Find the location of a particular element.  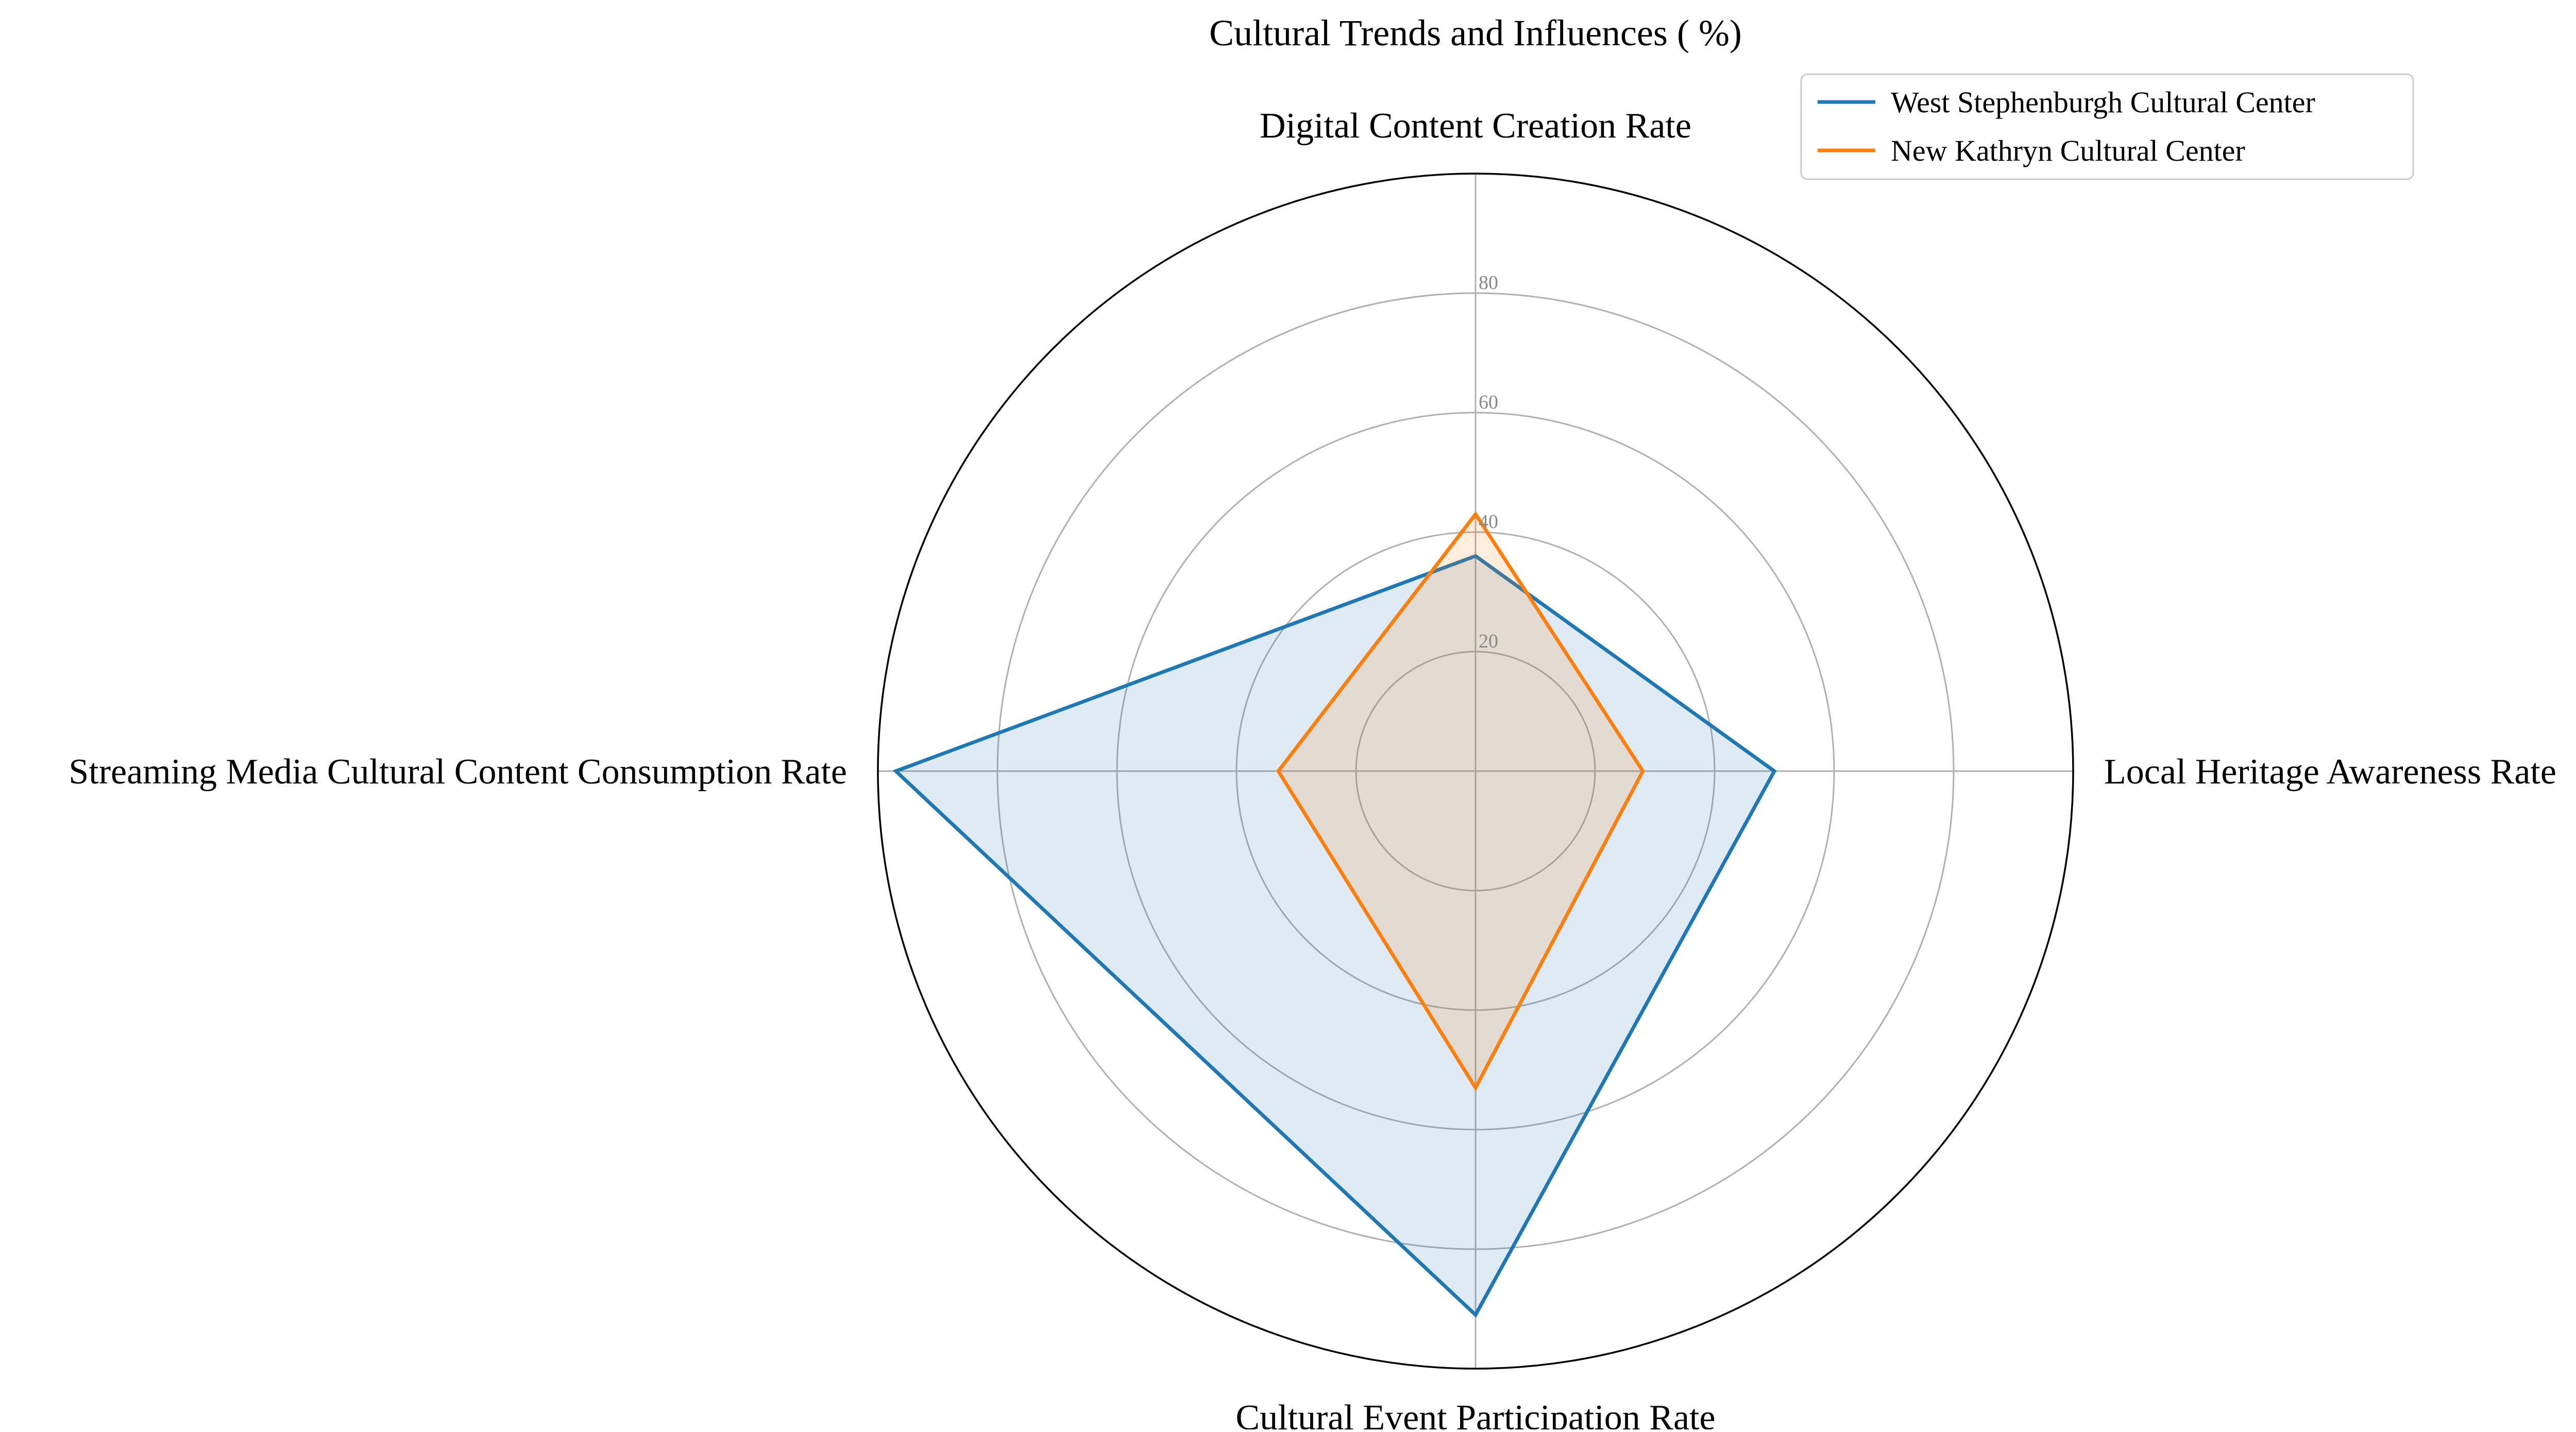

legend-label-new-kathryn: New Kathryn Cultural Center is located at coordinates (2068, 150).